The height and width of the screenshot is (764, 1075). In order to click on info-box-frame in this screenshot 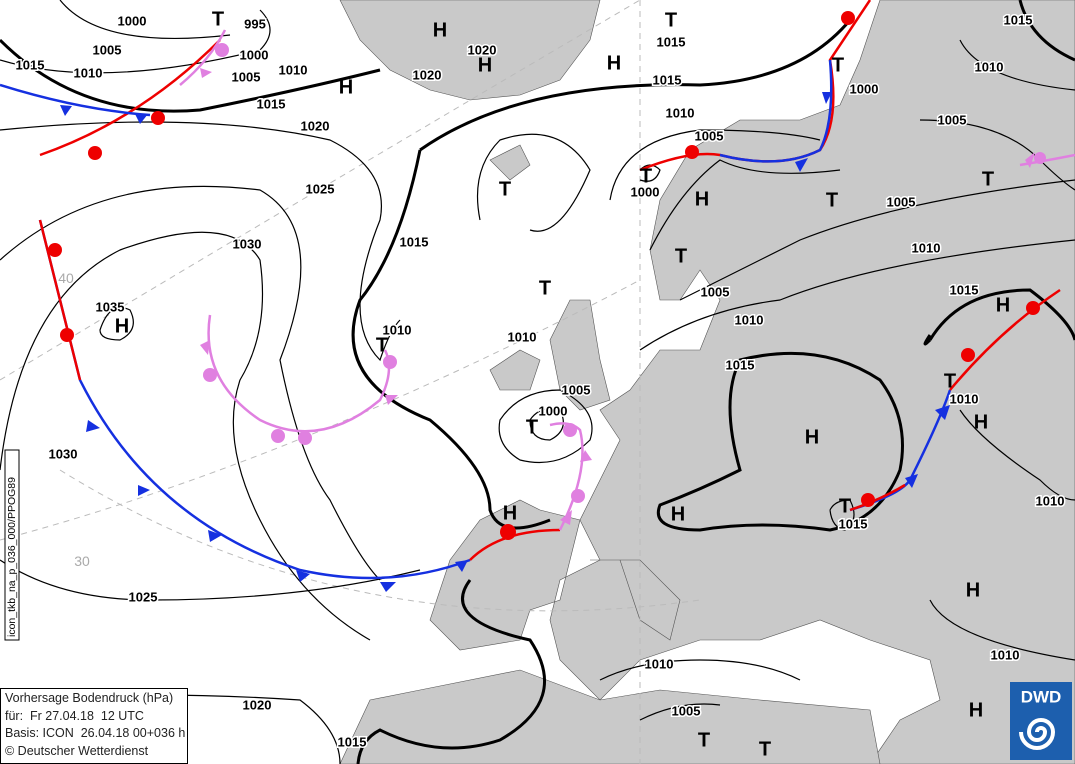, I will do `click(94, 726)`.